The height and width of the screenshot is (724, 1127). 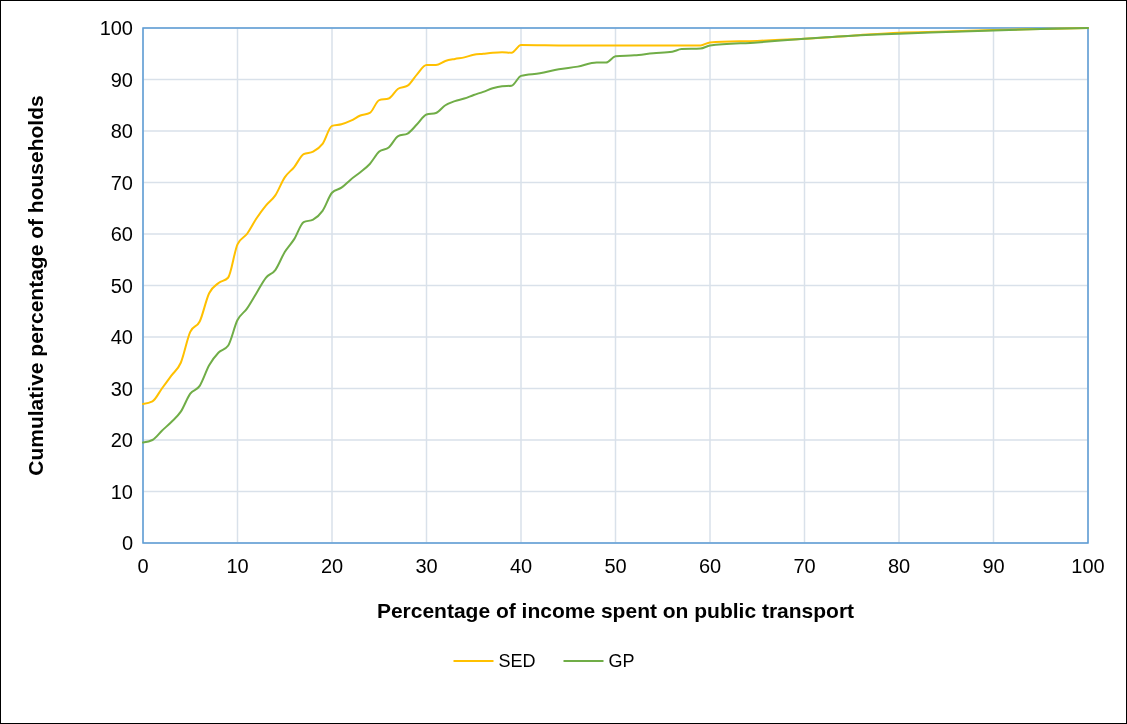 I want to click on x-tick-label: 50, so click(x=615, y=566).